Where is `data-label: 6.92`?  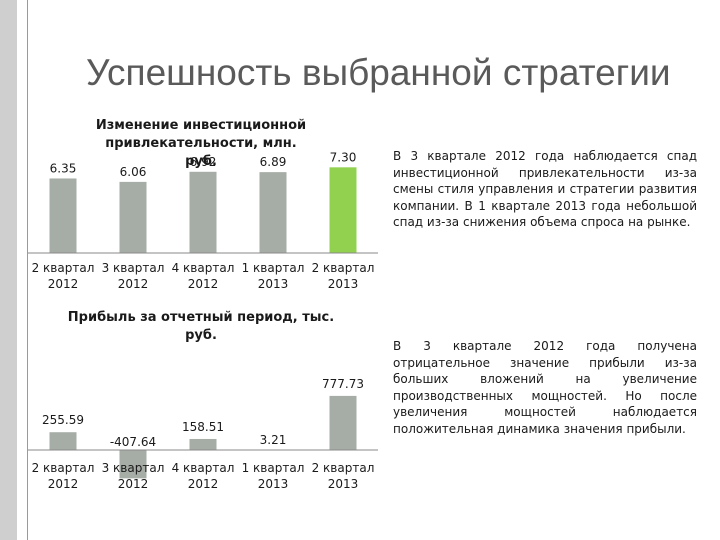 data-label: 6.92 is located at coordinates (203, 162).